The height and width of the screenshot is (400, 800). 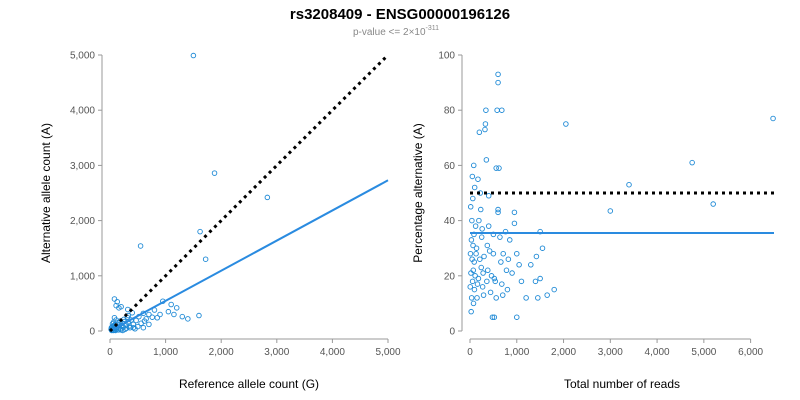 What do you see at coordinates (703, 352) in the screenshot?
I see `x-tick-label: 5,000` at bounding box center [703, 352].